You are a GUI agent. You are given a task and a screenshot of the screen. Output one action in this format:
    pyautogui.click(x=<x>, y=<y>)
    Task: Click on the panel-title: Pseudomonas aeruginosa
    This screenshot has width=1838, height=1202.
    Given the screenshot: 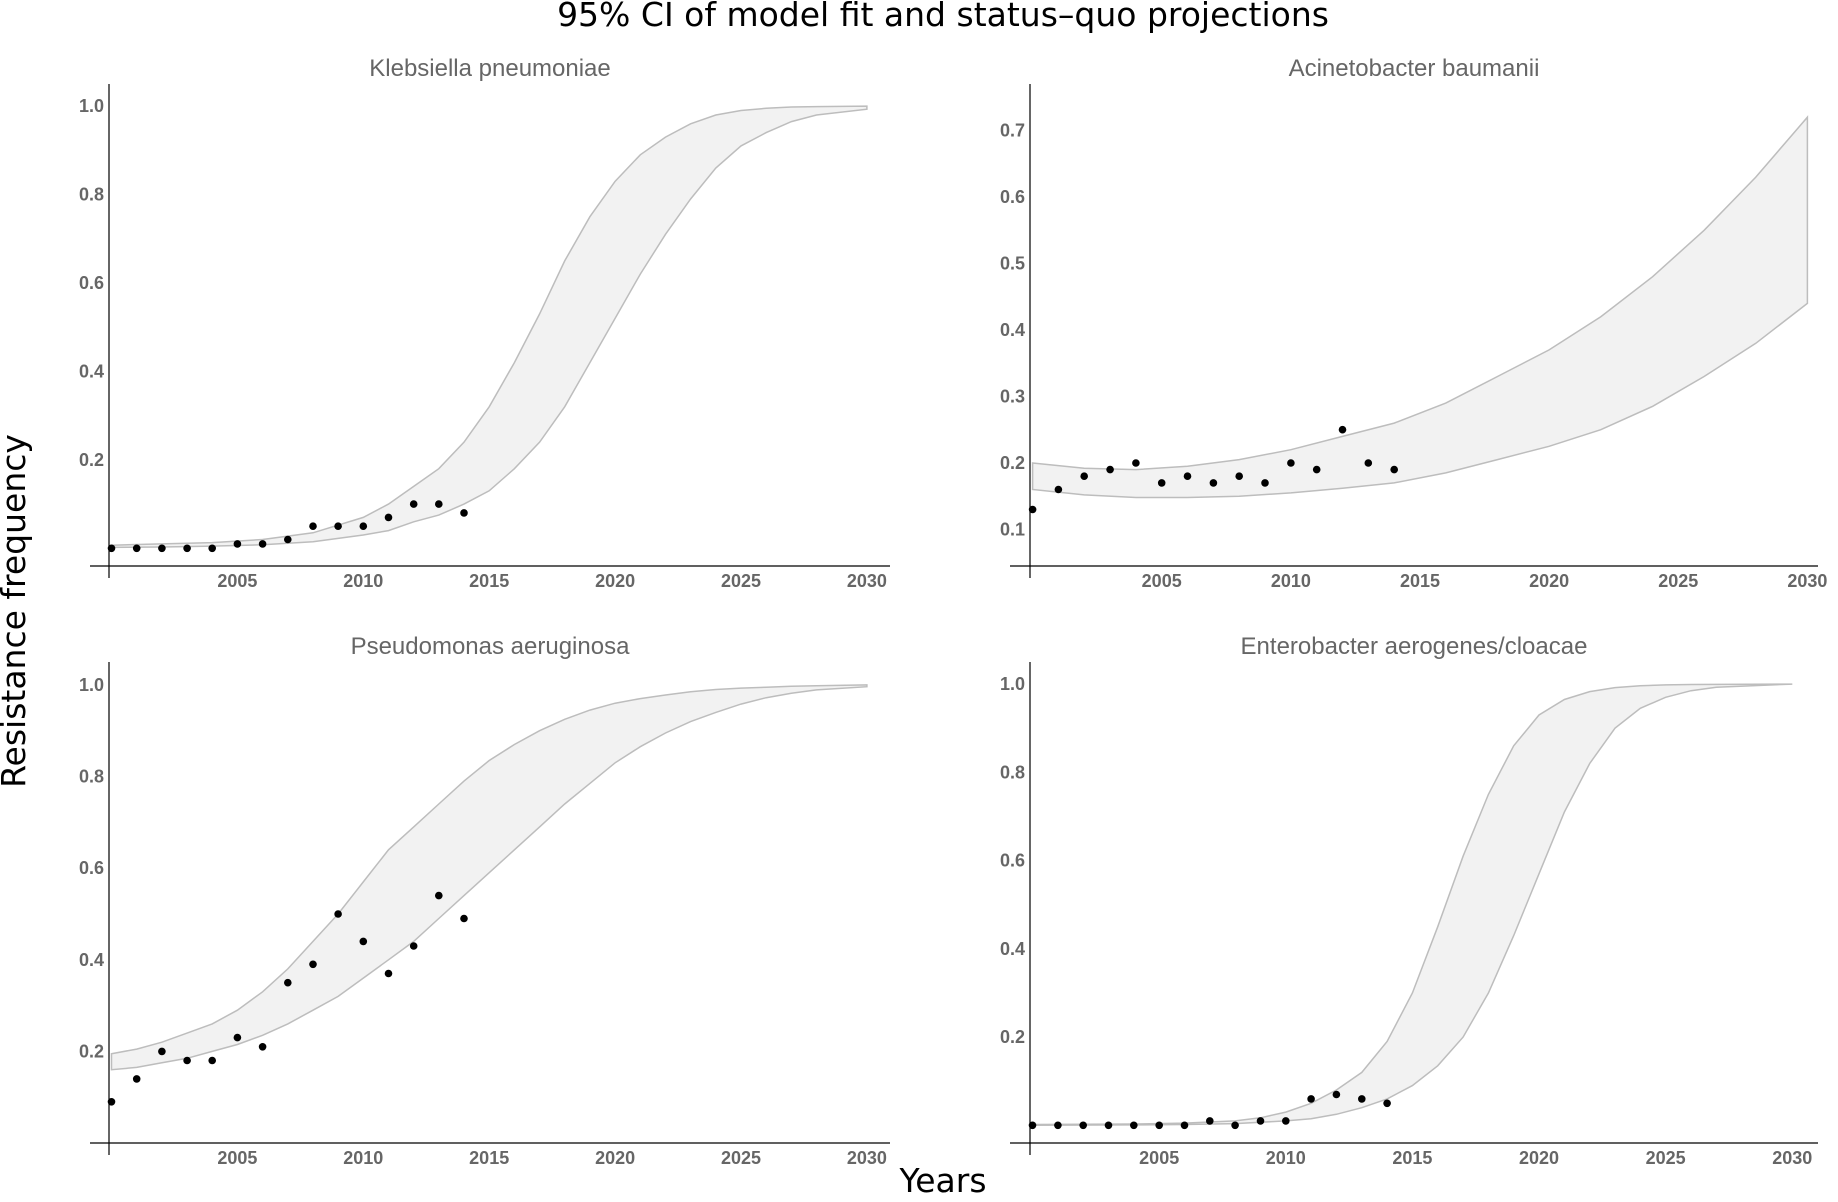 What is the action you would take?
    pyautogui.click(x=491, y=646)
    